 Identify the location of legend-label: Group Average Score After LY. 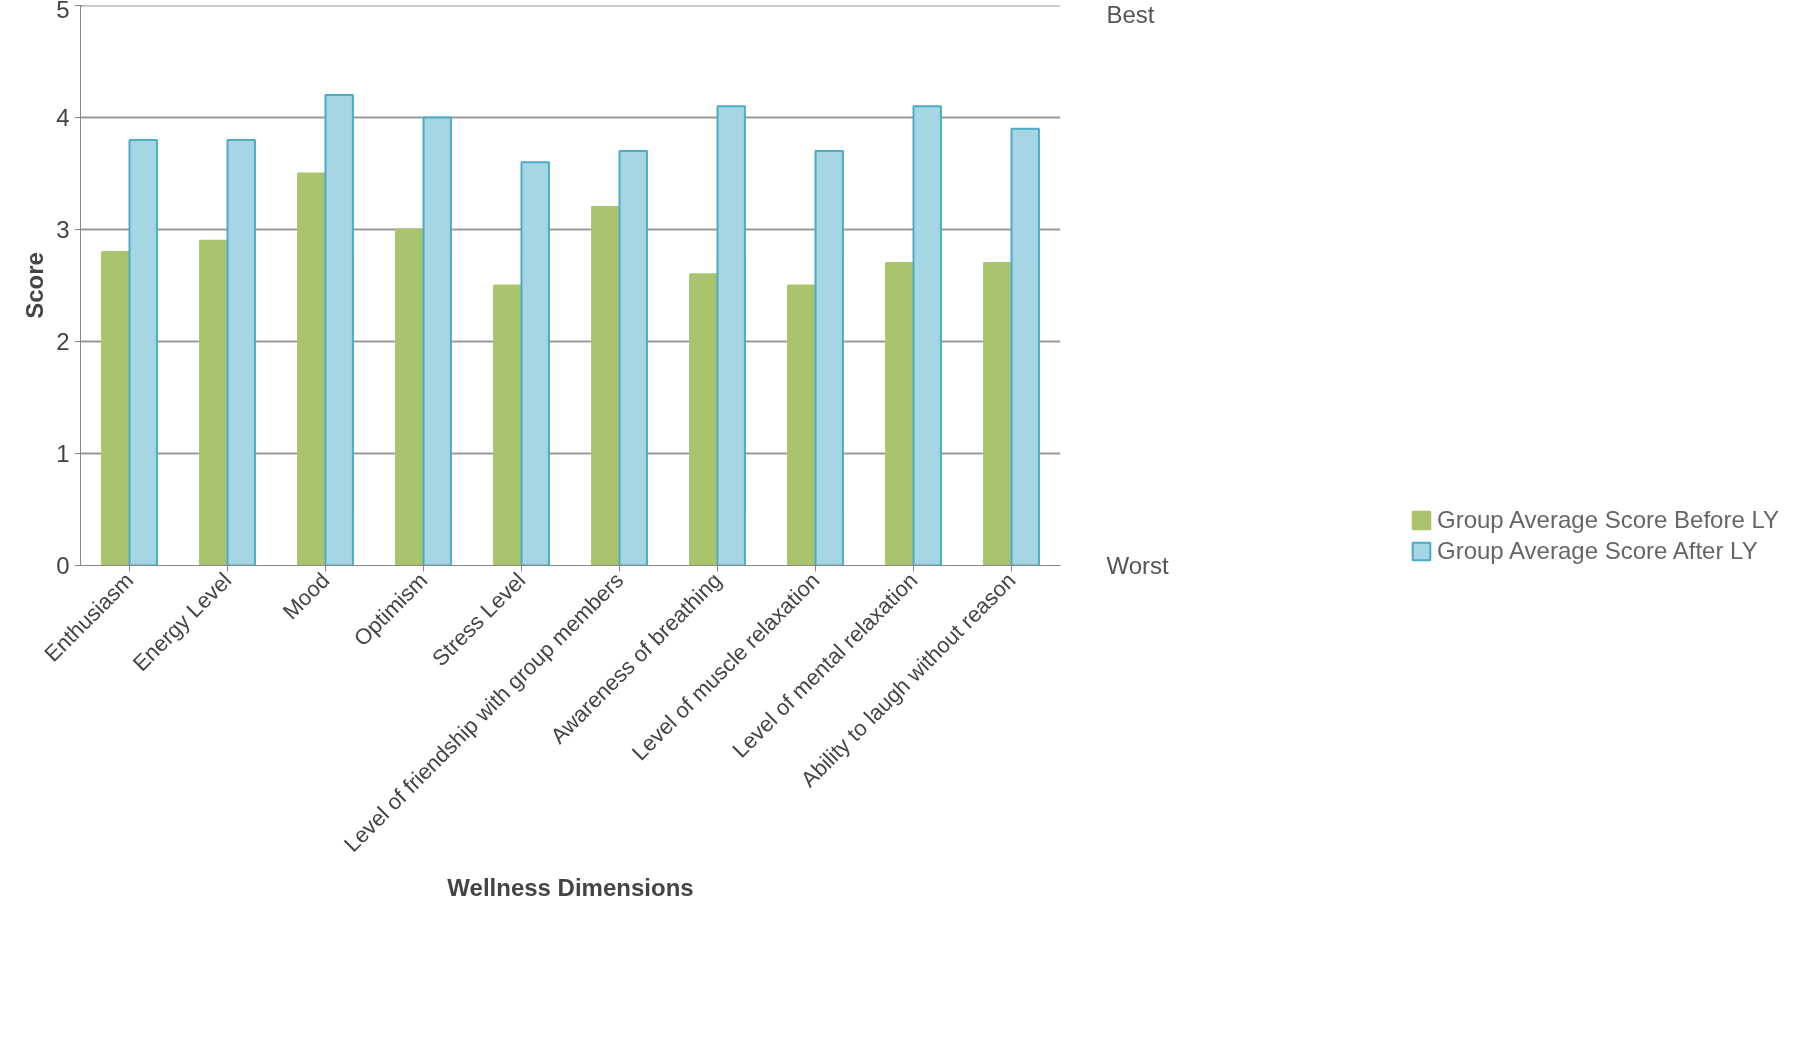
(1597, 551).